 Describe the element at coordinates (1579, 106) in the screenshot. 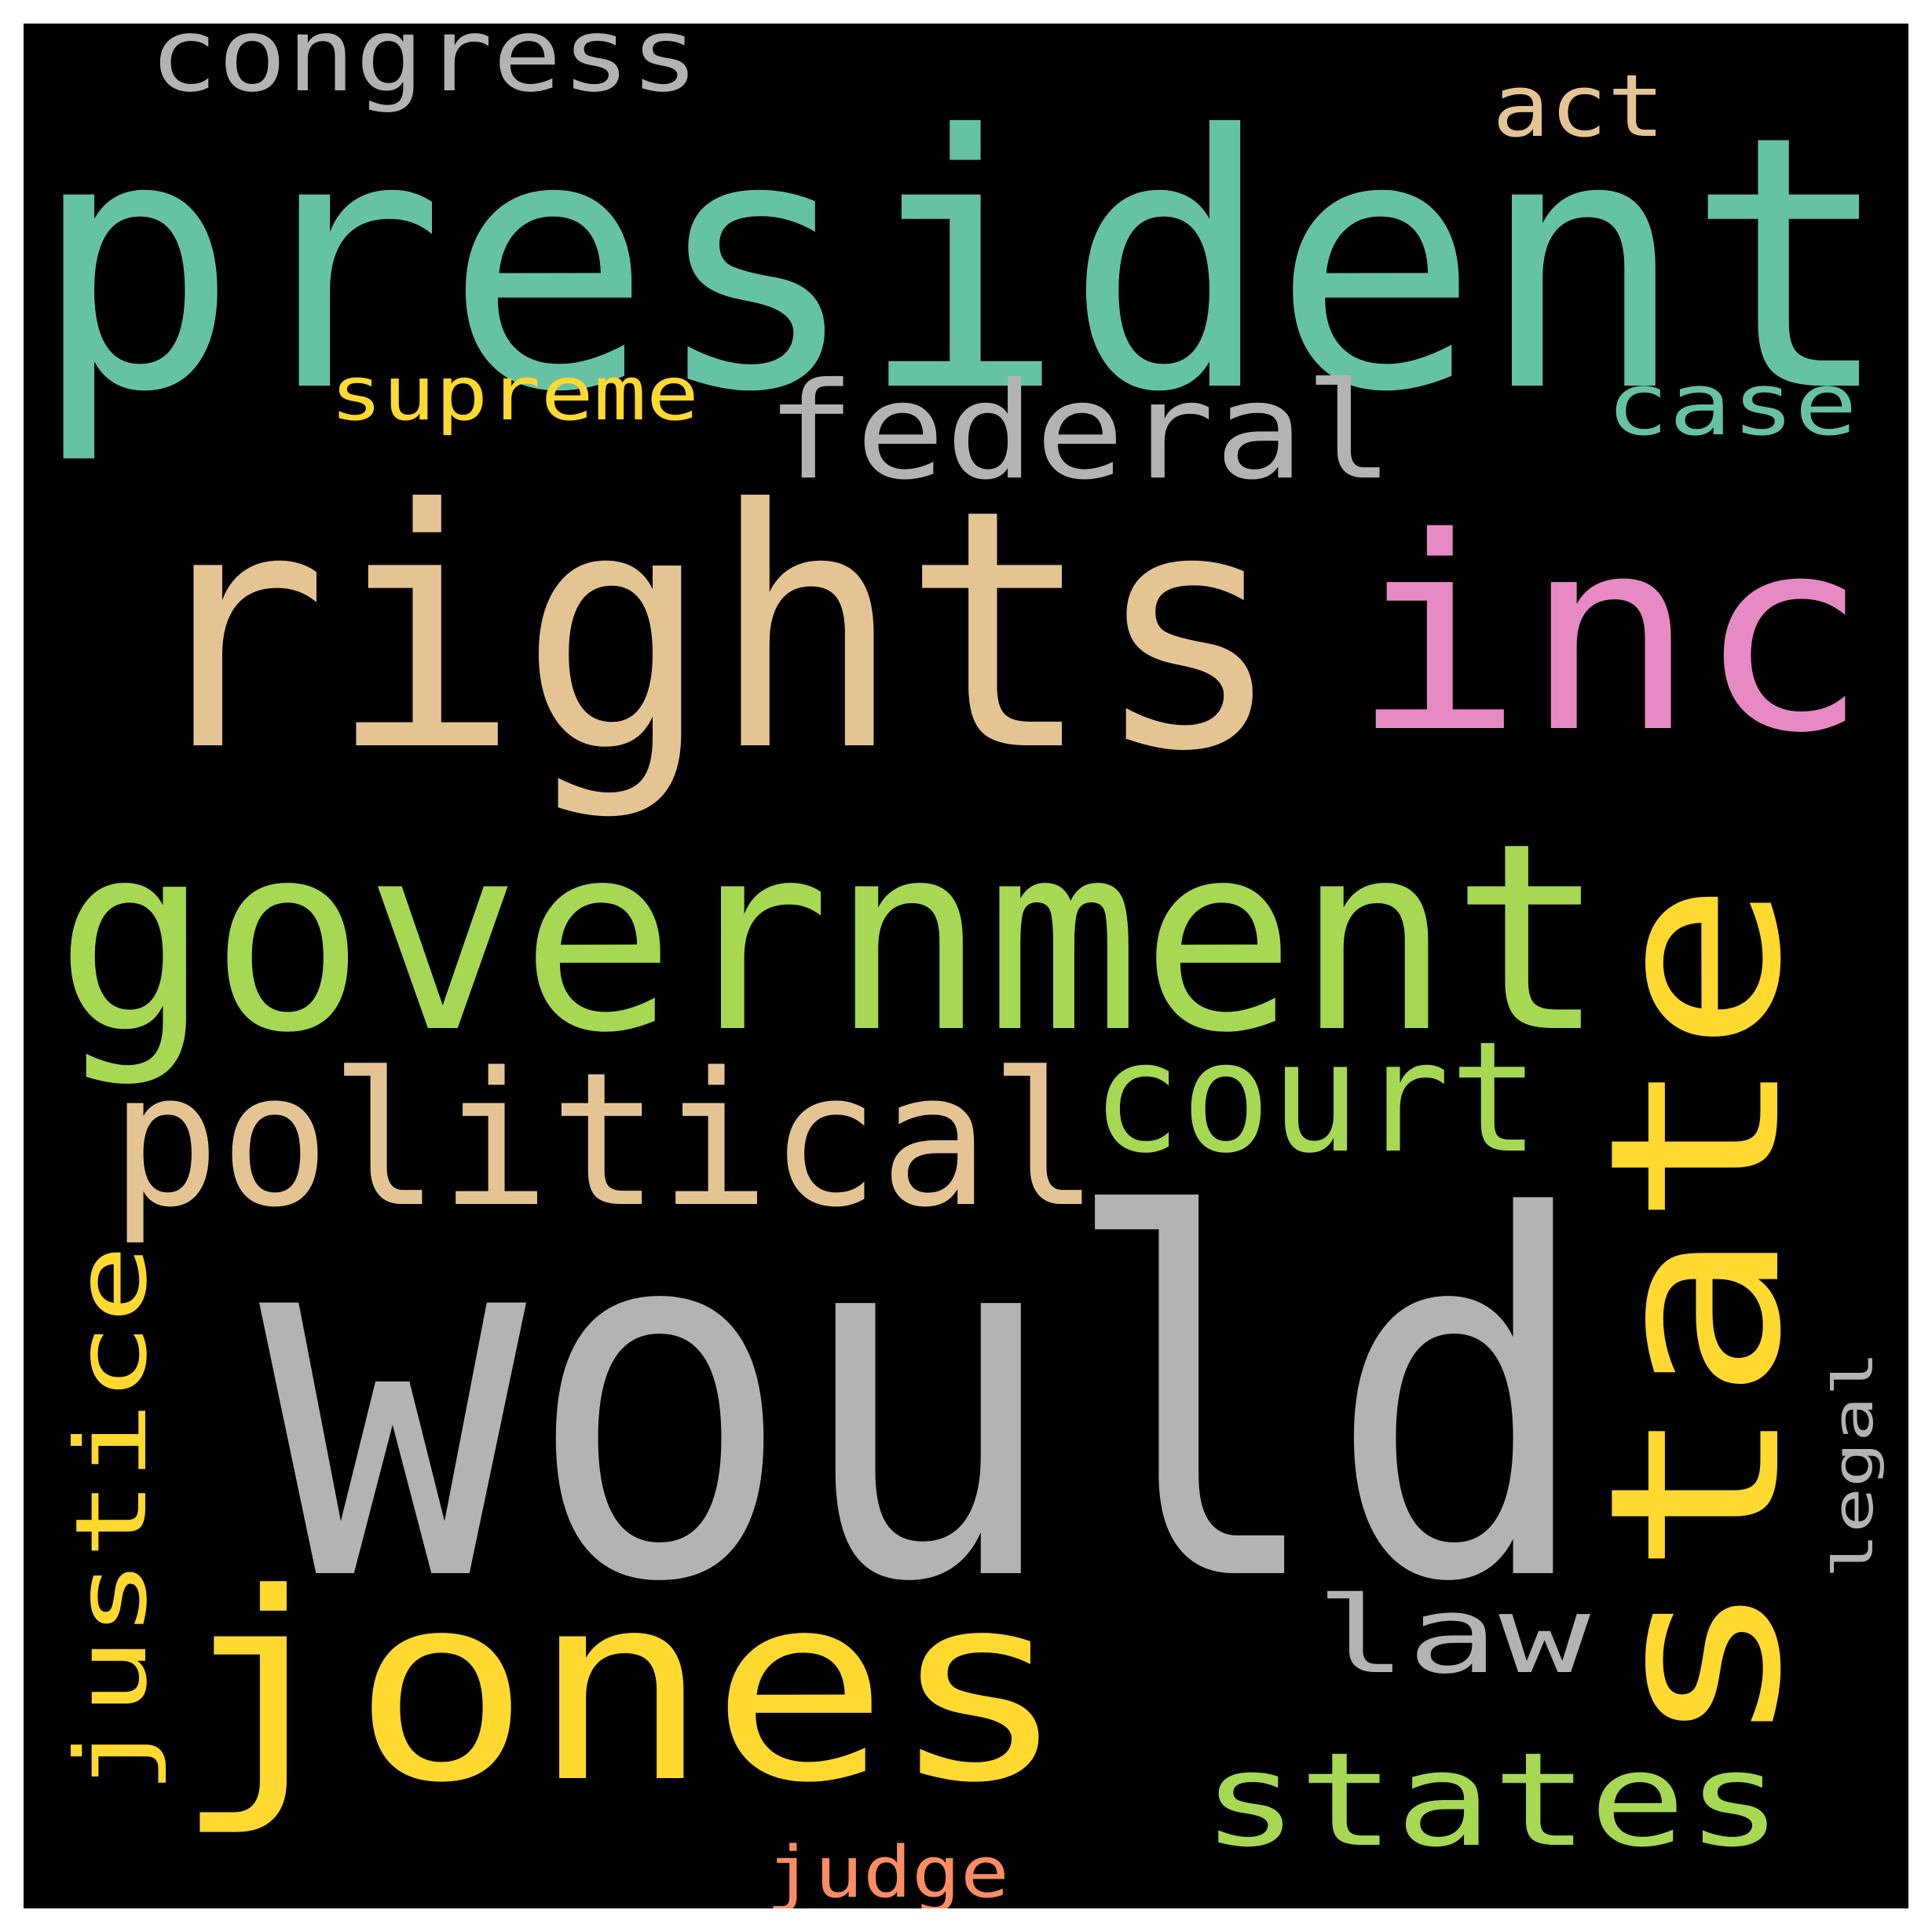

I see `word-act: act` at that location.